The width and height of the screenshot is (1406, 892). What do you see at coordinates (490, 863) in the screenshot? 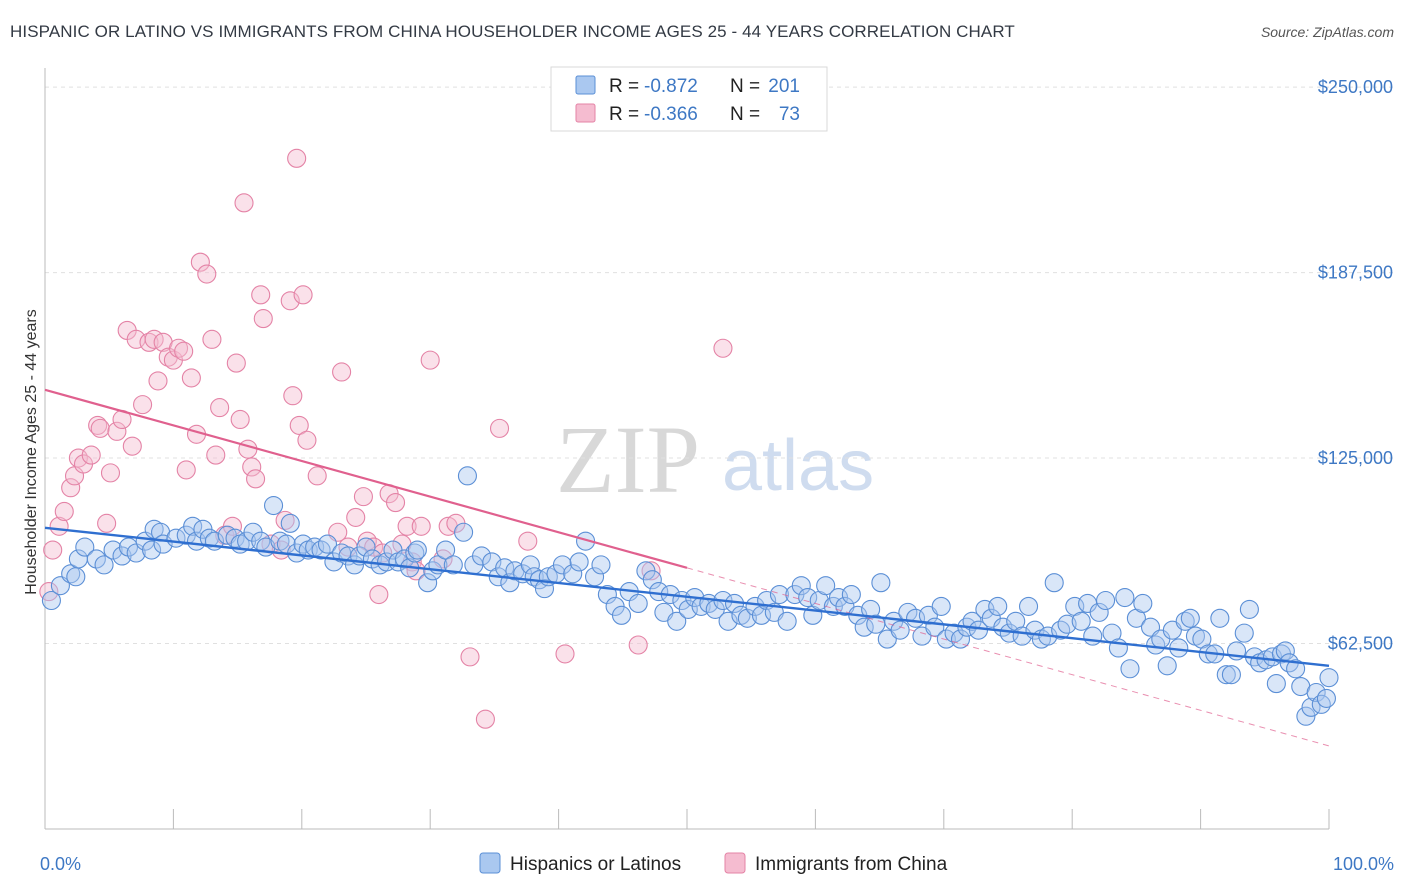
I see `series-legend-swatch-hispanic` at bounding box center [490, 863].